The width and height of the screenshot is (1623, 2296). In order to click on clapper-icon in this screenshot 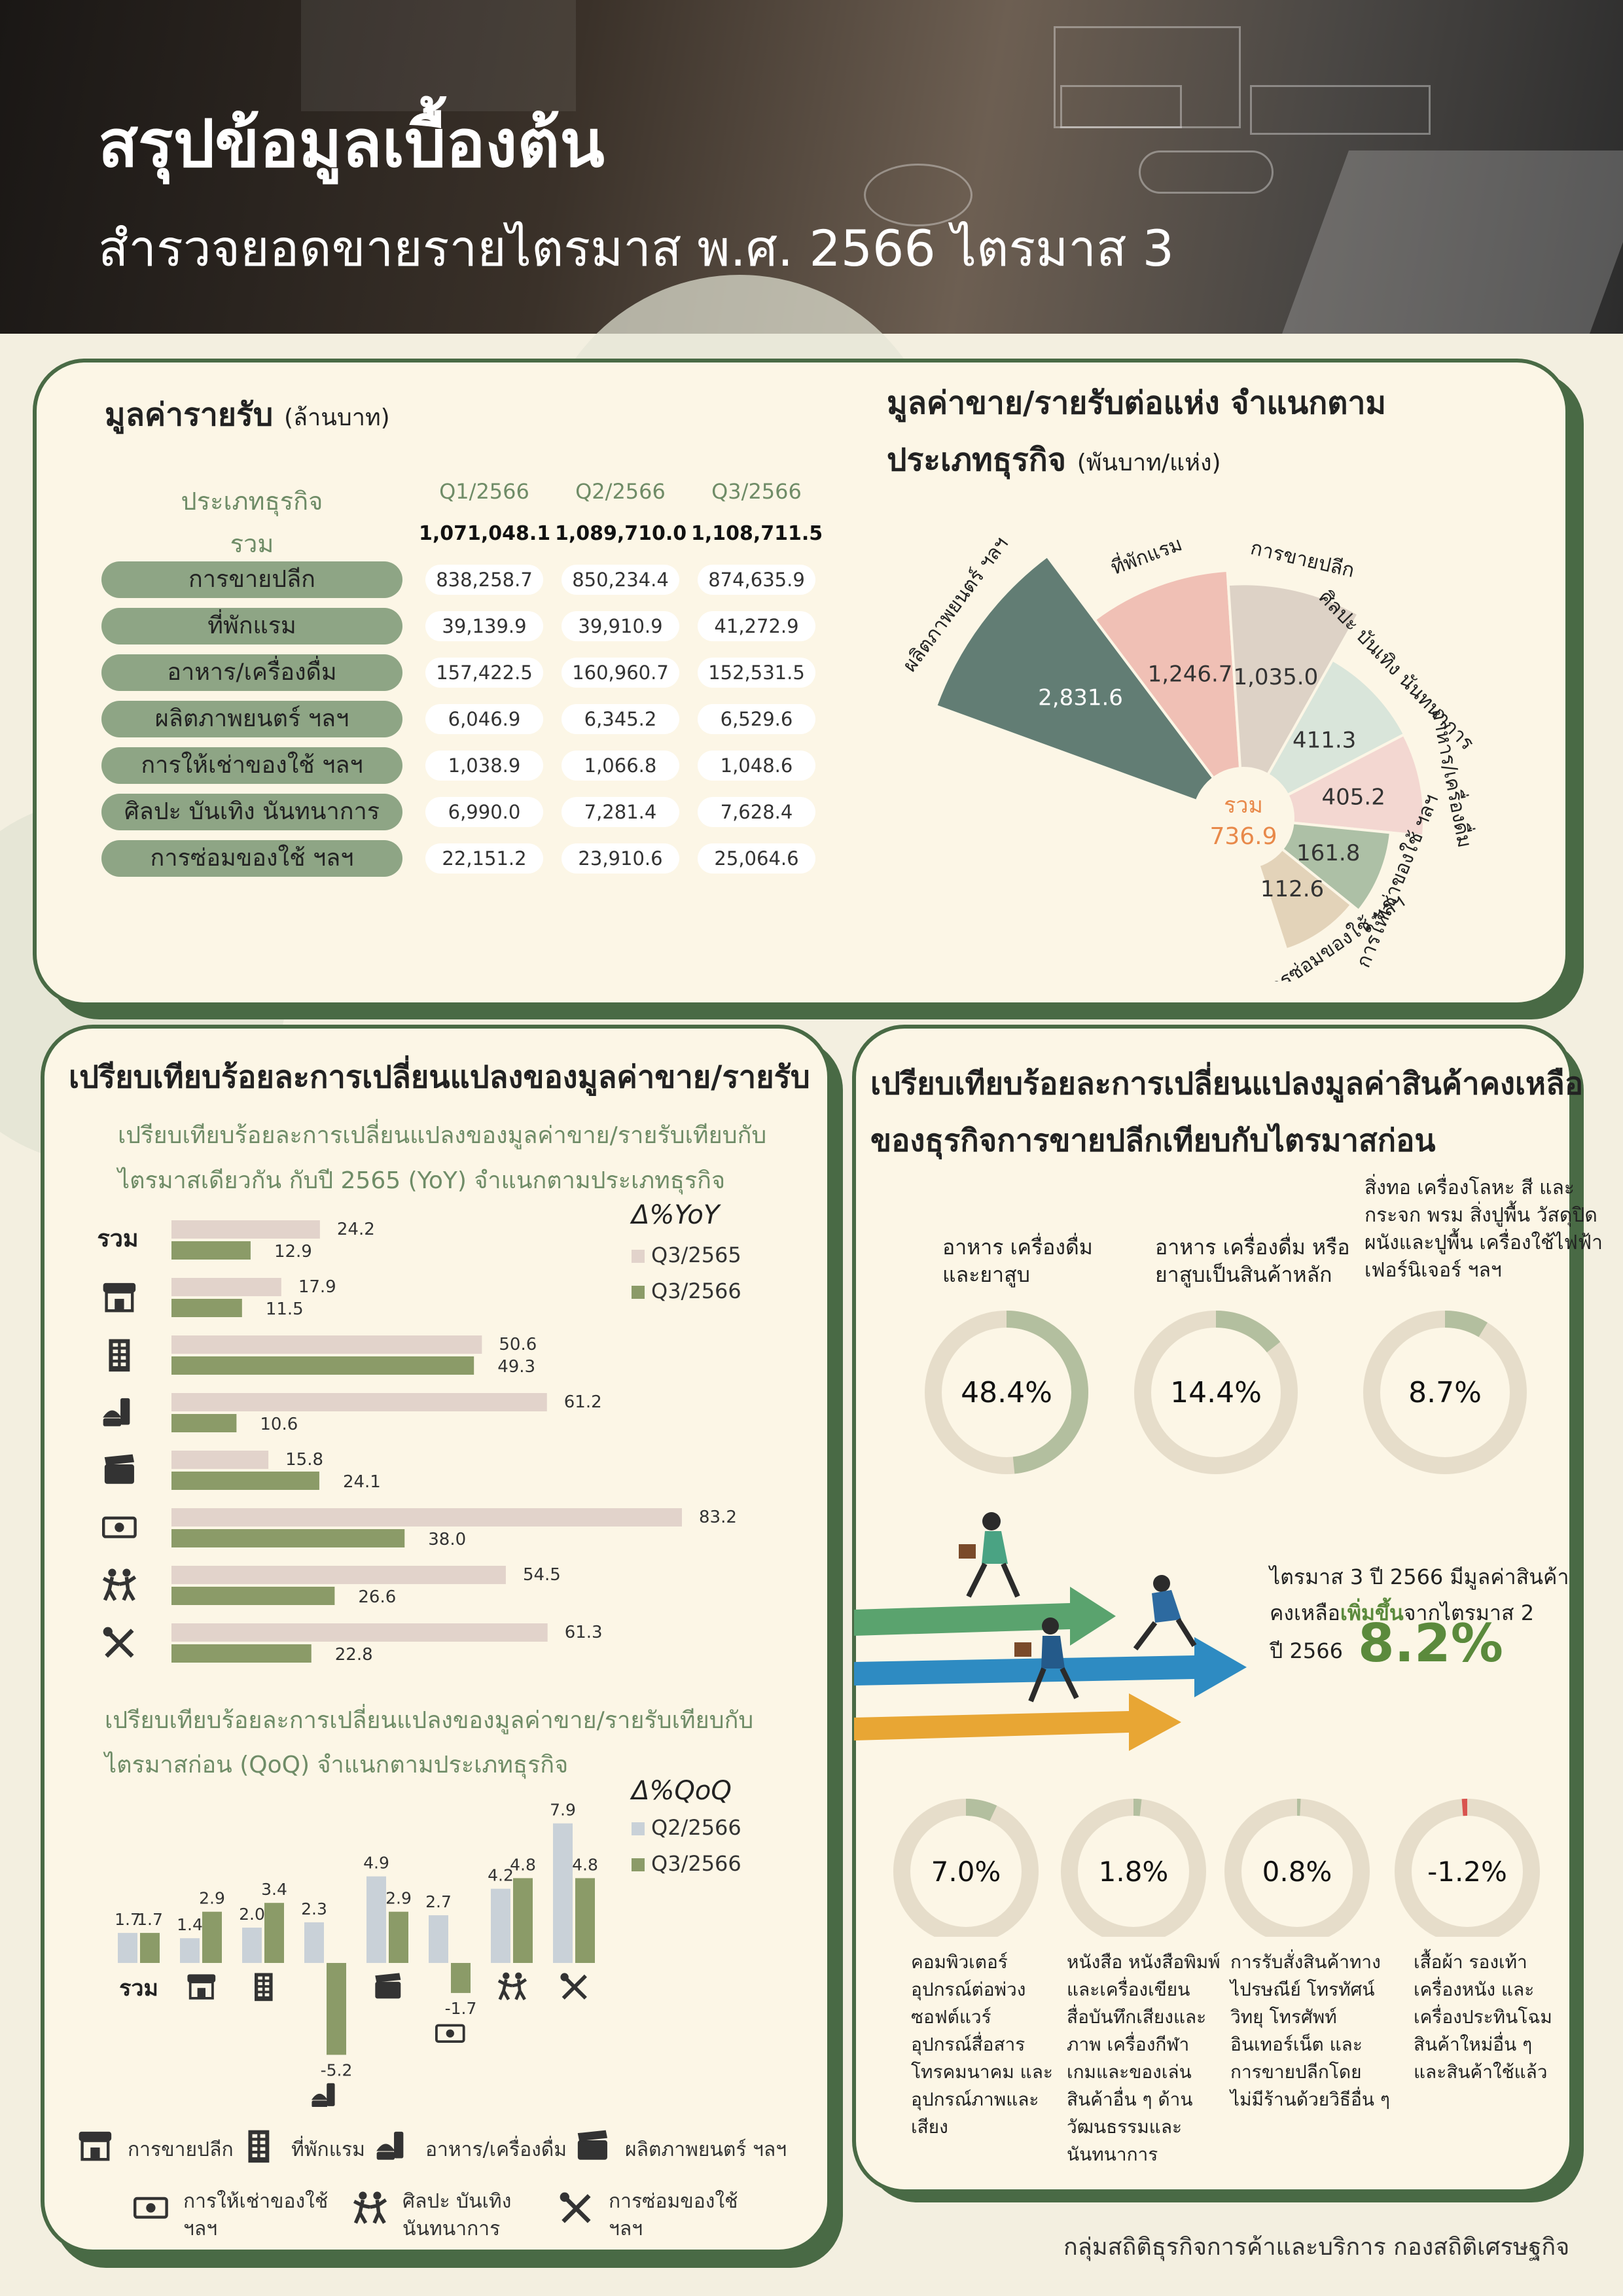, I will do `click(119, 1469)`.